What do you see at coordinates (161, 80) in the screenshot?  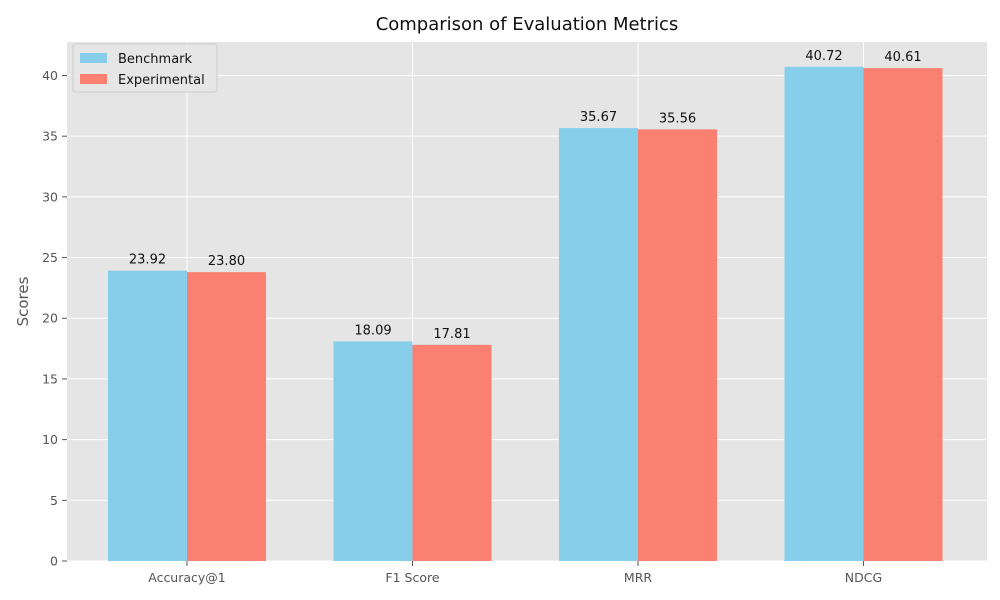 I see `legend-label: Experimental` at bounding box center [161, 80].